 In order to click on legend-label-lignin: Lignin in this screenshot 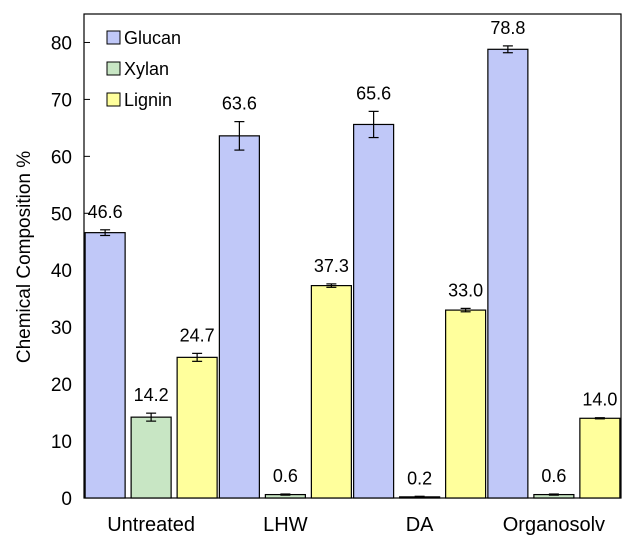, I will do `click(148, 100)`.